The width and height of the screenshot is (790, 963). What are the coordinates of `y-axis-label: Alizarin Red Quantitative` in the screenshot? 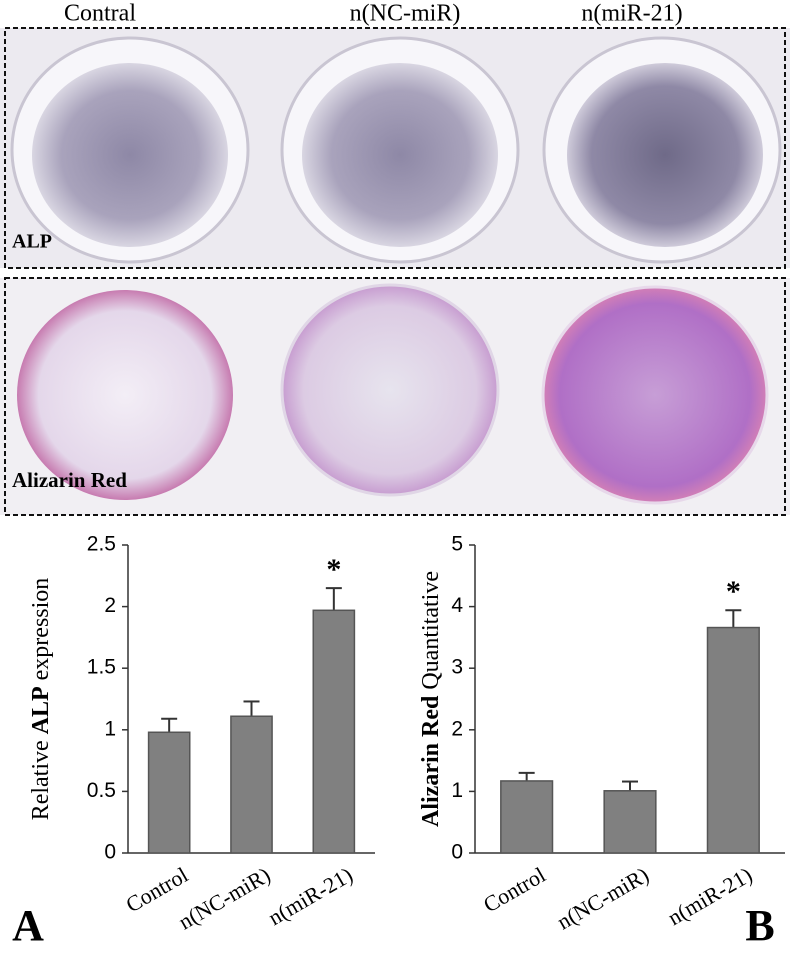 It's located at (431, 699).